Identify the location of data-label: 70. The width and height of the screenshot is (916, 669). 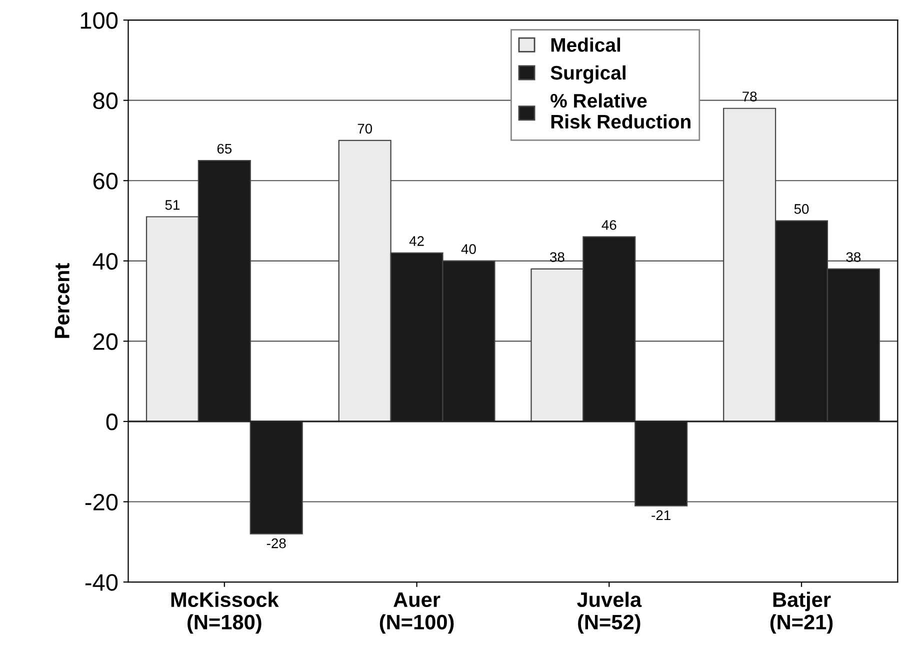
(365, 129).